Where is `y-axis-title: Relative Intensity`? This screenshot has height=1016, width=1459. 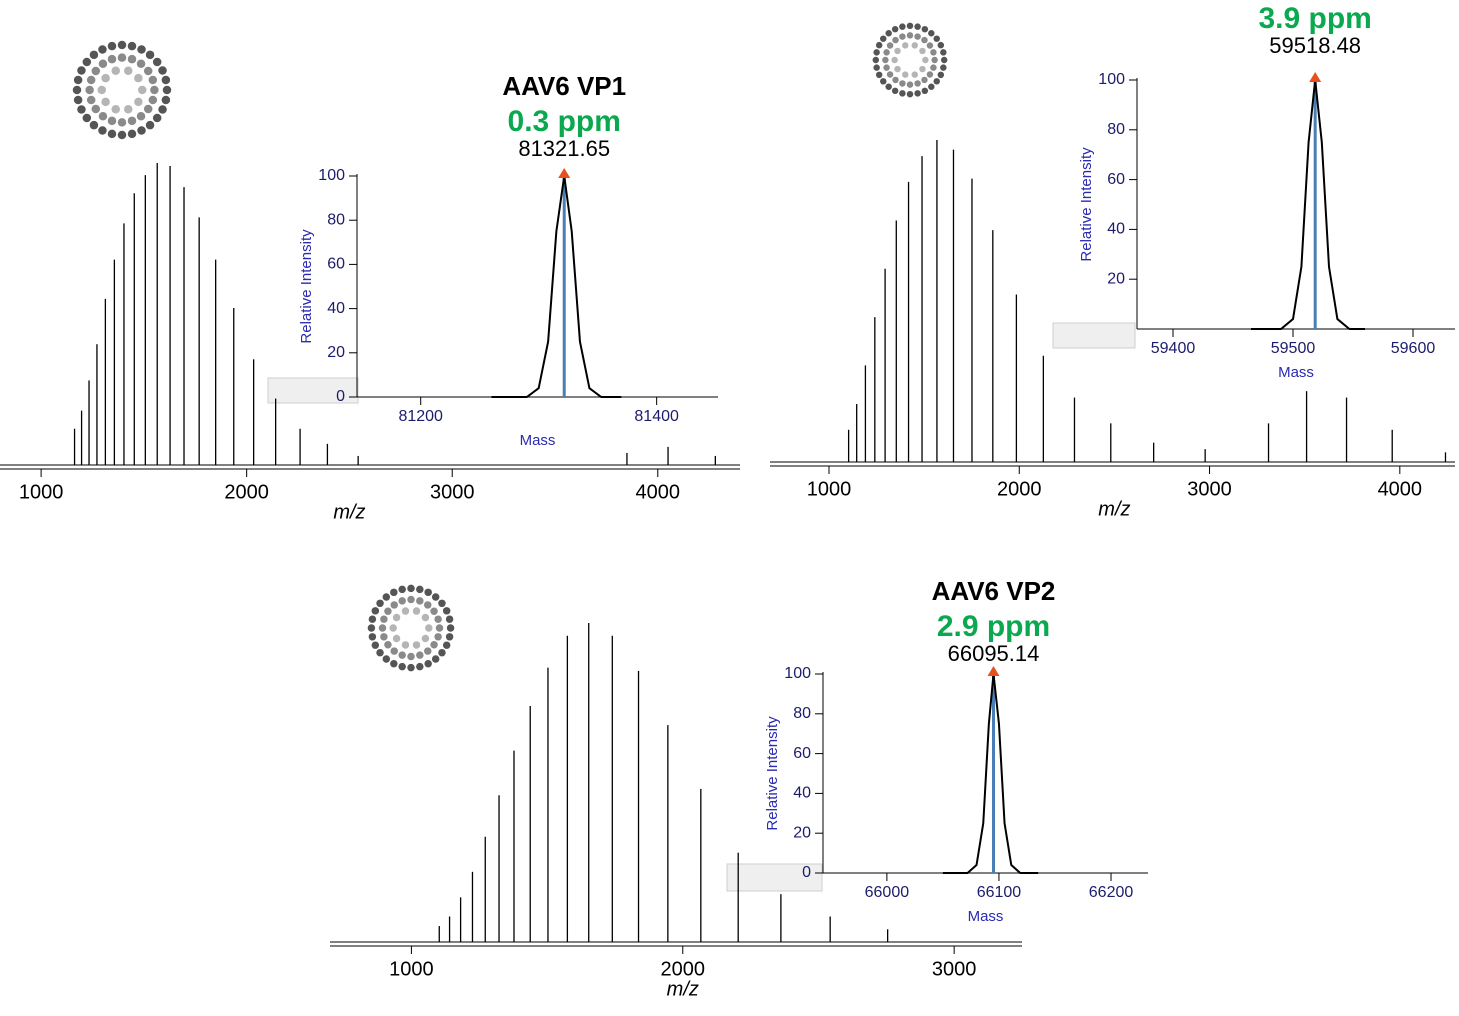 y-axis-title: Relative Intensity is located at coordinates (772, 773).